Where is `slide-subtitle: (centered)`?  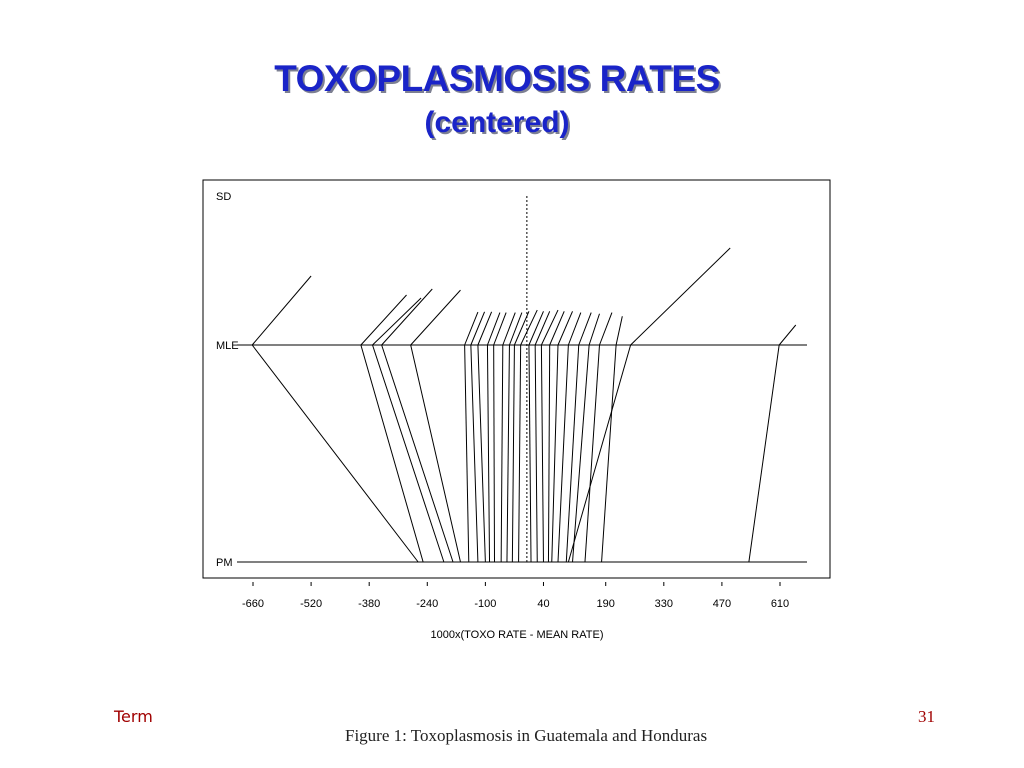 slide-subtitle: (centered) is located at coordinates (497, 122).